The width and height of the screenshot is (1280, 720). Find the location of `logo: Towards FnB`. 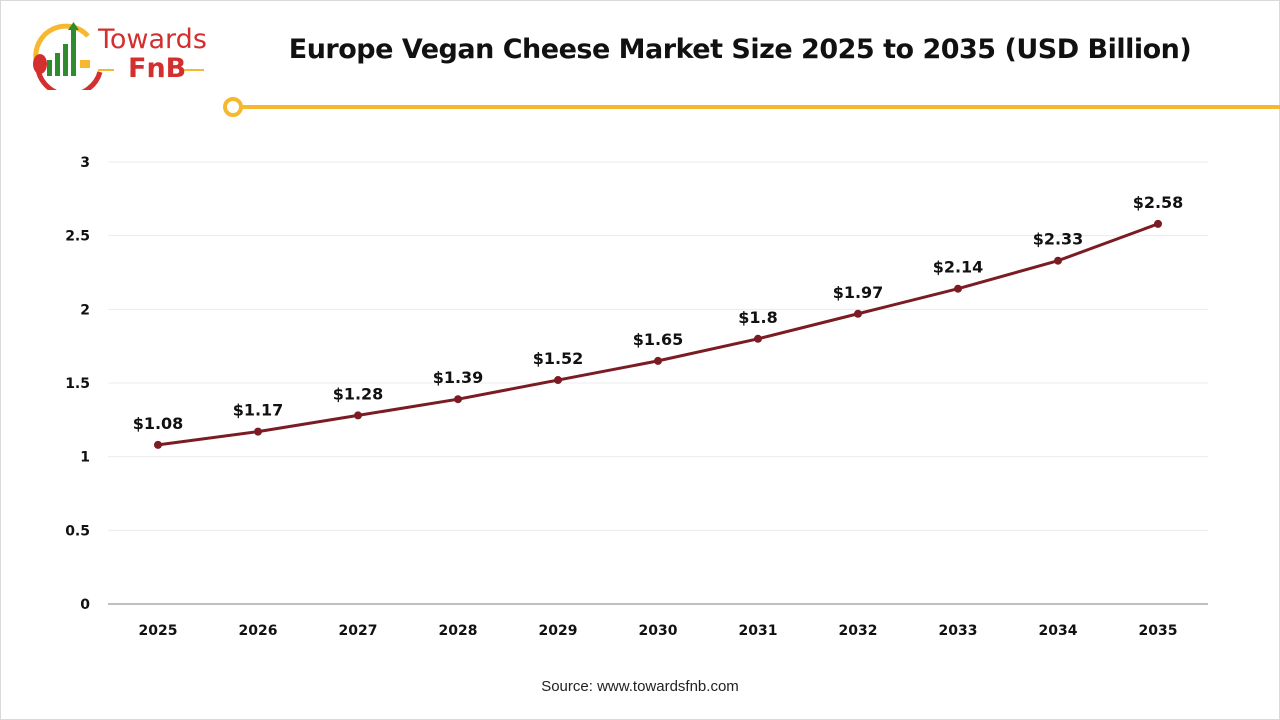

logo: Towards FnB is located at coordinates (123, 55).